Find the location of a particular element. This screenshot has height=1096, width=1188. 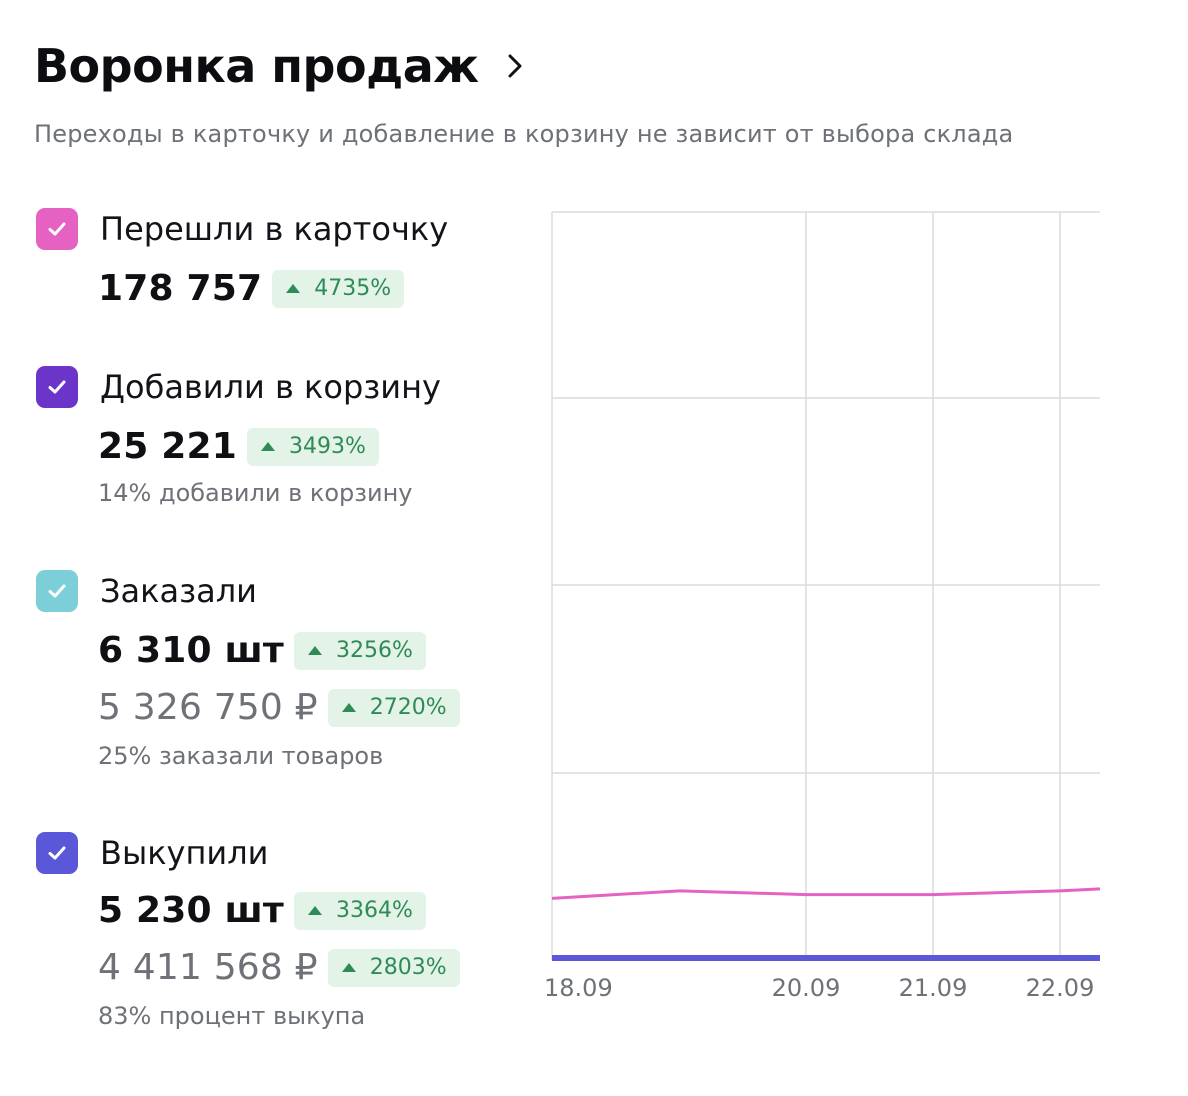

change-badge: 3256% is located at coordinates (359, 650).